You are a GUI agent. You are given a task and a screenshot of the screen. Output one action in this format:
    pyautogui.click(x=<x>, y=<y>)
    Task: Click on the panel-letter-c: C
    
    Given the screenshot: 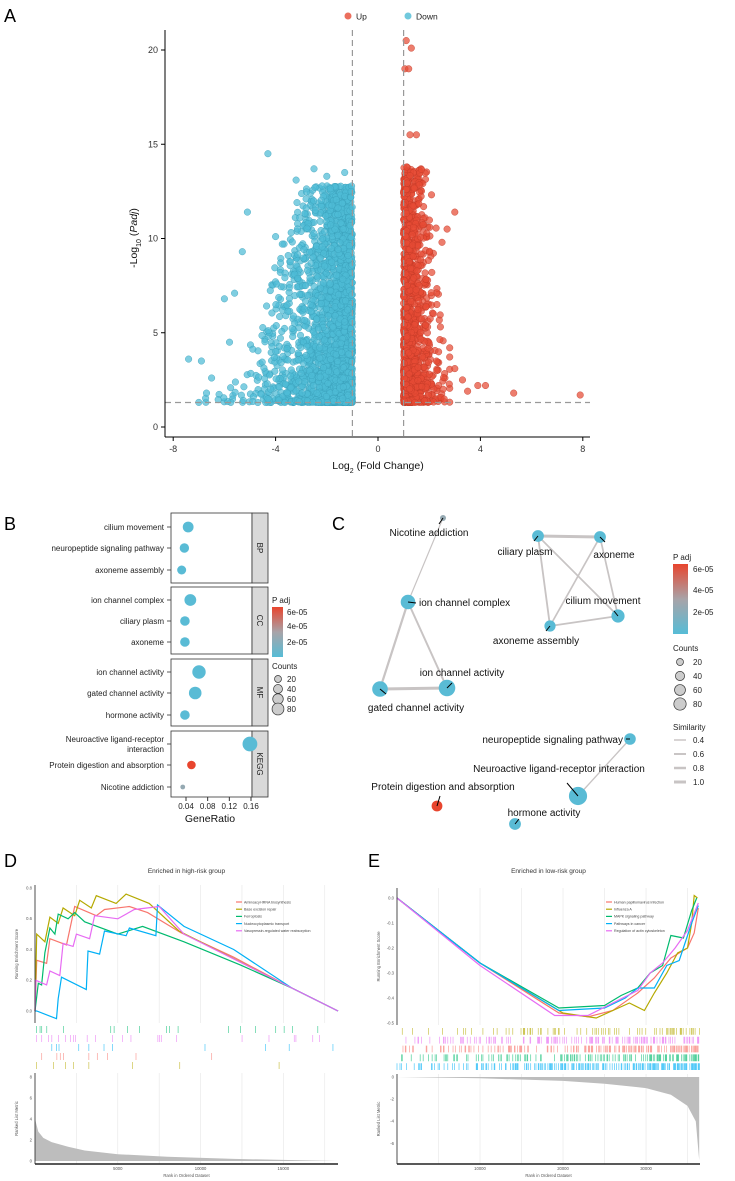 What is the action you would take?
    pyautogui.click(x=338, y=524)
    